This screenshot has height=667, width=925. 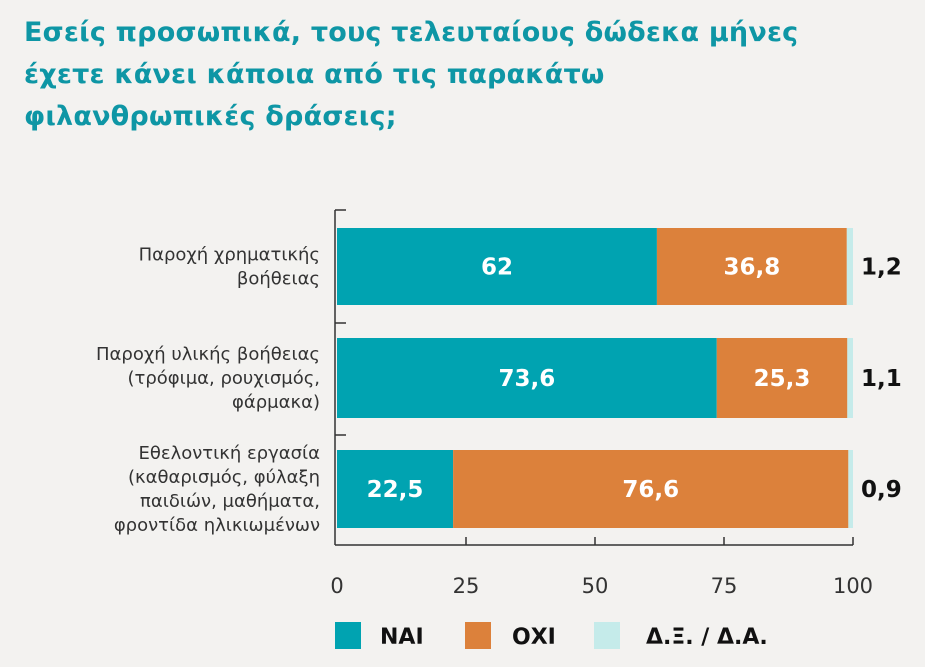 What do you see at coordinates (208, 354) in the screenshot?
I see `category-label: Παροχή υλικής βοήθειας` at bounding box center [208, 354].